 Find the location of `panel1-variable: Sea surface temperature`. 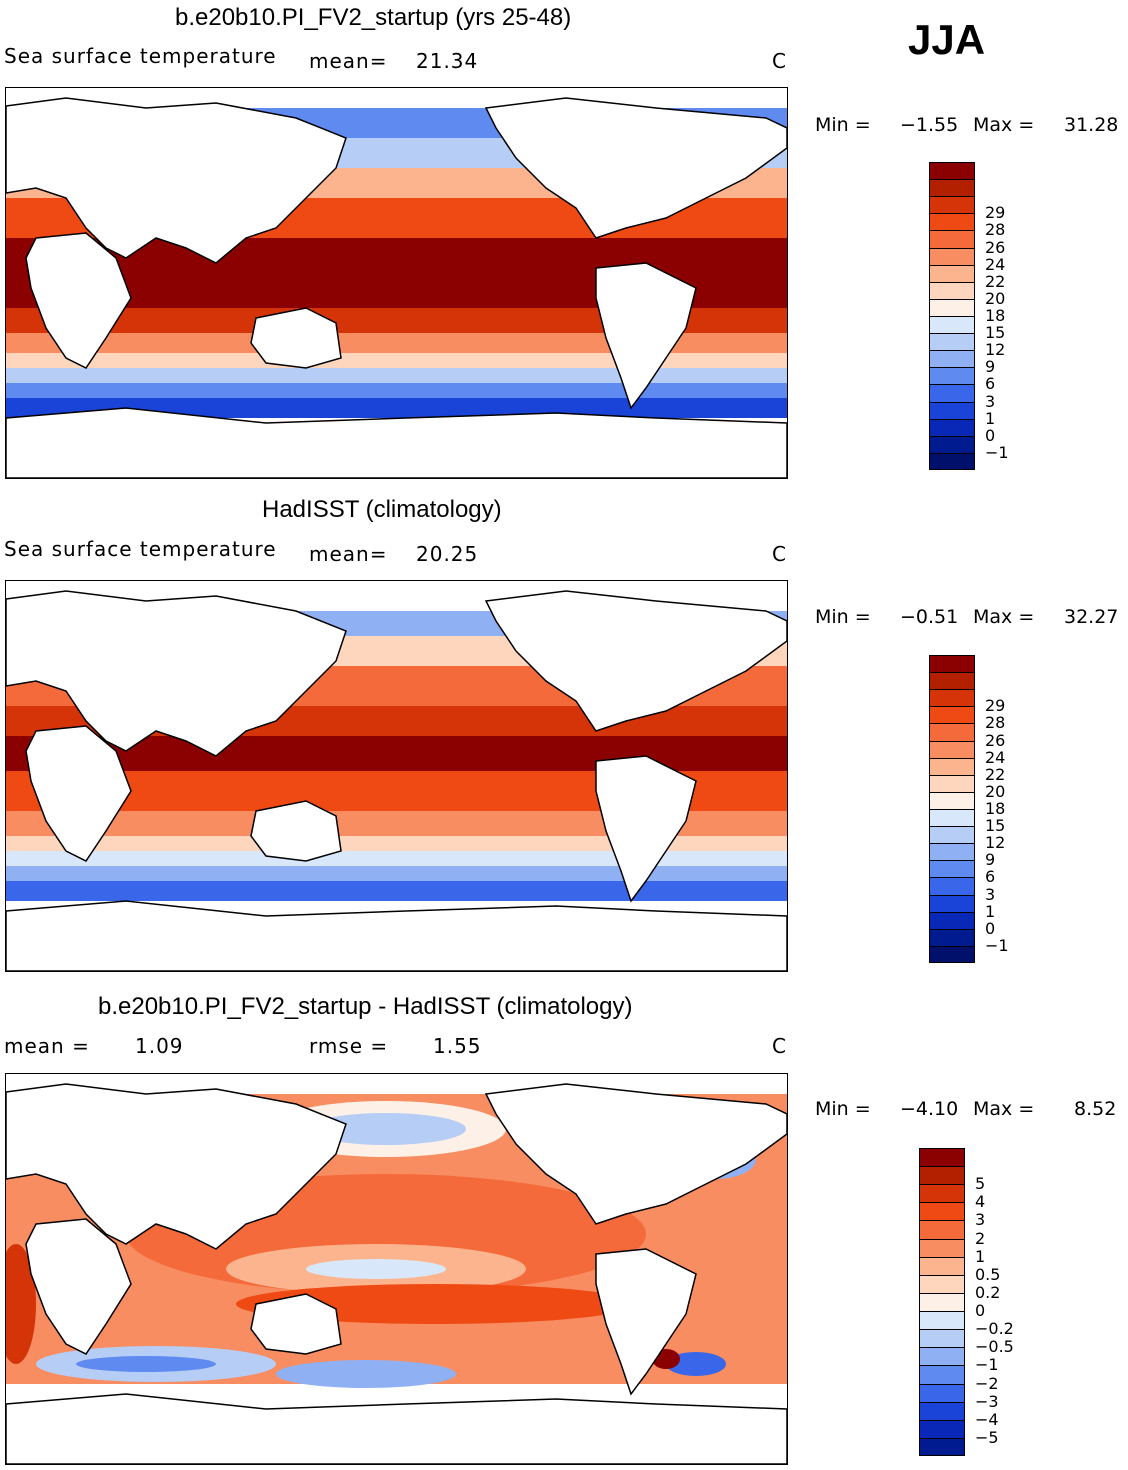

panel1-variable: Sea surface temperature is located at coordinates (140, 56).